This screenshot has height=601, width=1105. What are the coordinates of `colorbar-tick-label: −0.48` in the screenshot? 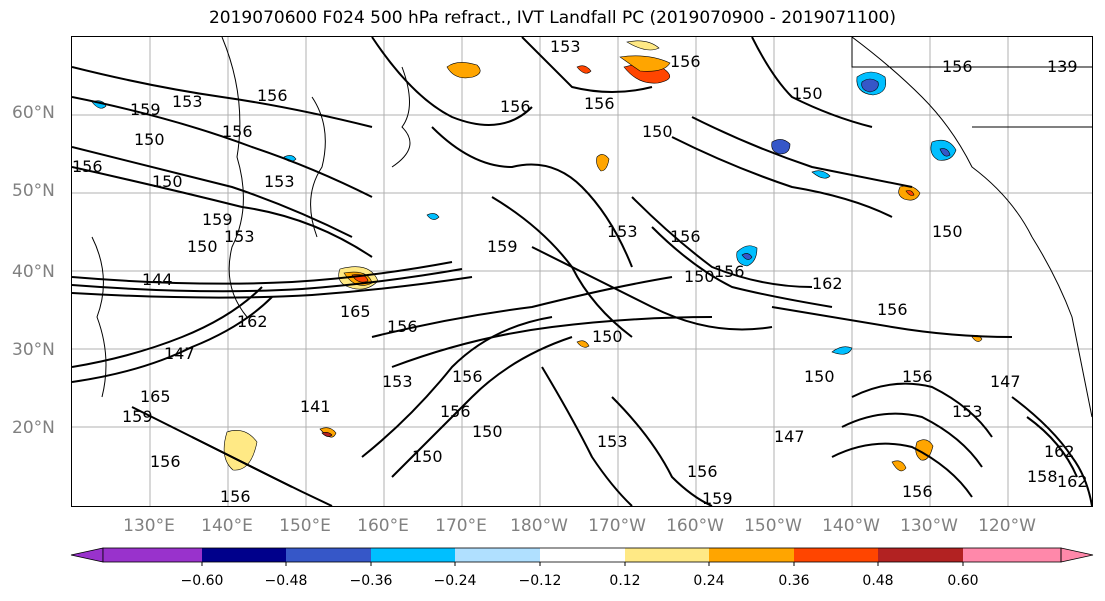 It's located at (286, 581).